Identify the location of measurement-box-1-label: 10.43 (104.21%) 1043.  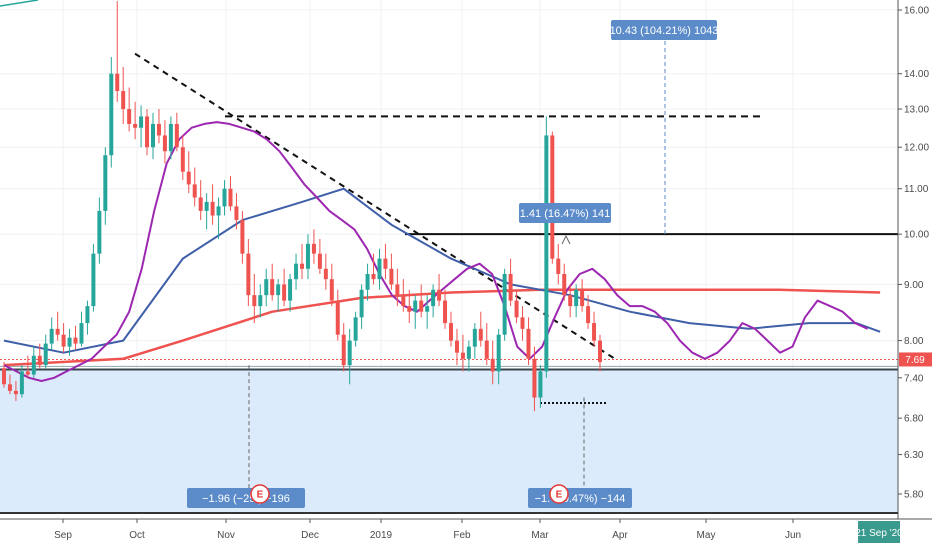
(664, 31).